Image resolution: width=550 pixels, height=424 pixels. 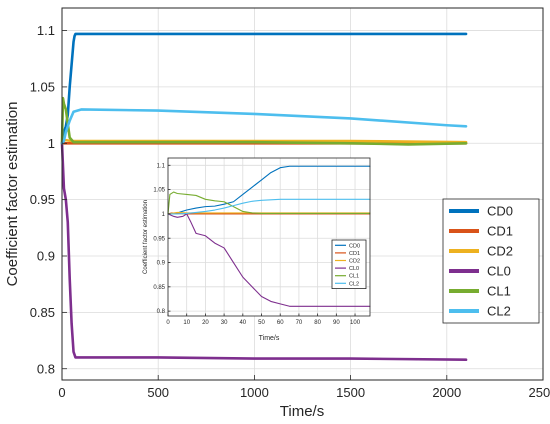 I want to click on main-x-tick-label: 1500, so click(x=350, y=392).